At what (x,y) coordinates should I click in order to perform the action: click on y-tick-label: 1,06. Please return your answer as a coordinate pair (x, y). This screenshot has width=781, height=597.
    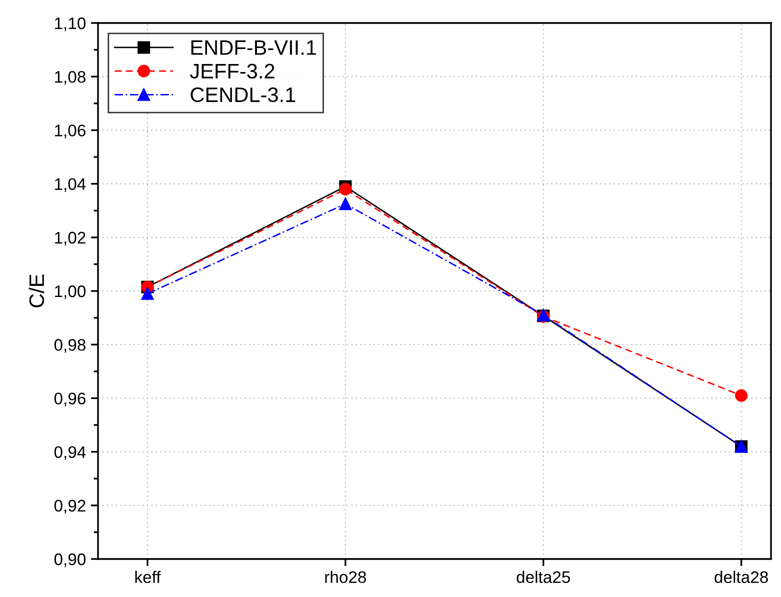
    Looking at the image, I should click on (70, 131).